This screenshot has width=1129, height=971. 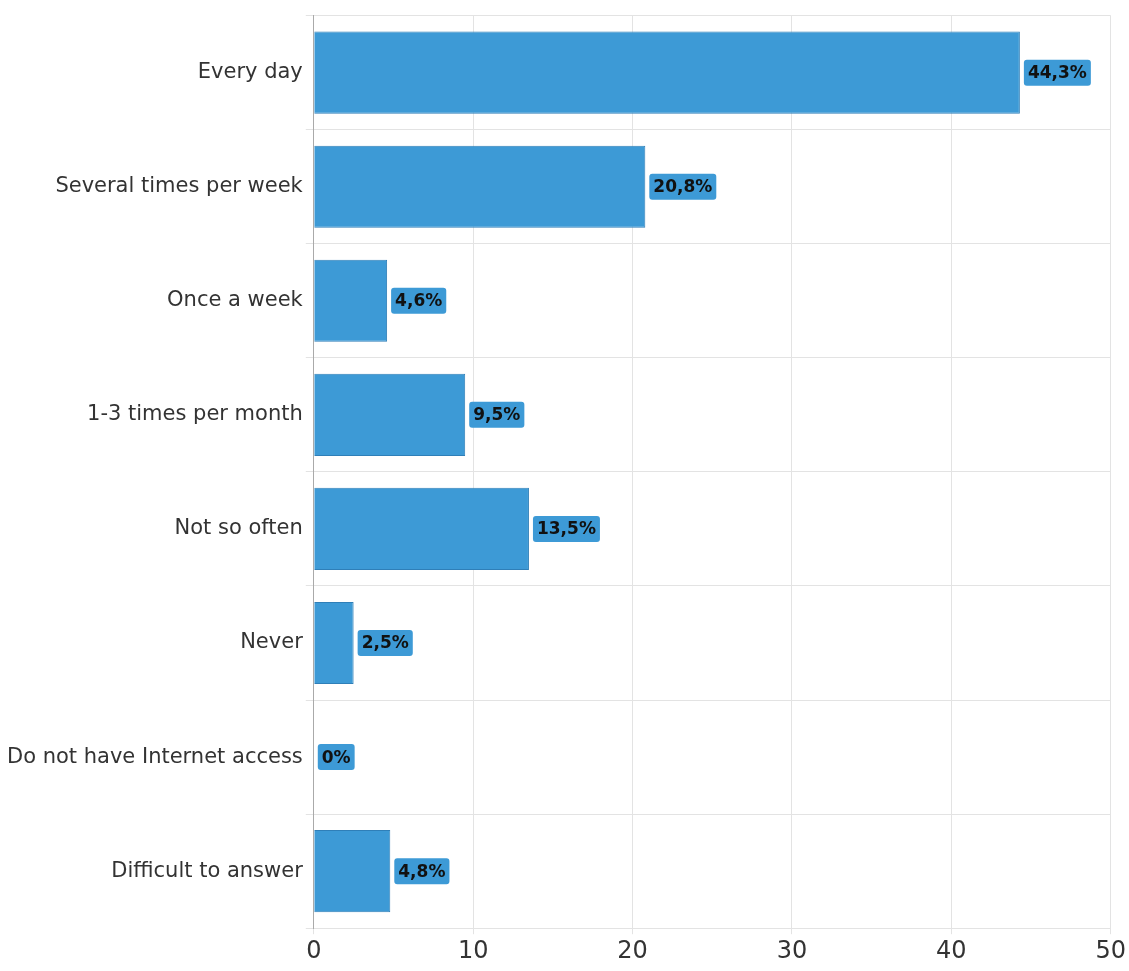 What do you see at coordinates (497, 414) in the screenshot?
I see `data-label: 9,5%` at bounding box center [497, 414].